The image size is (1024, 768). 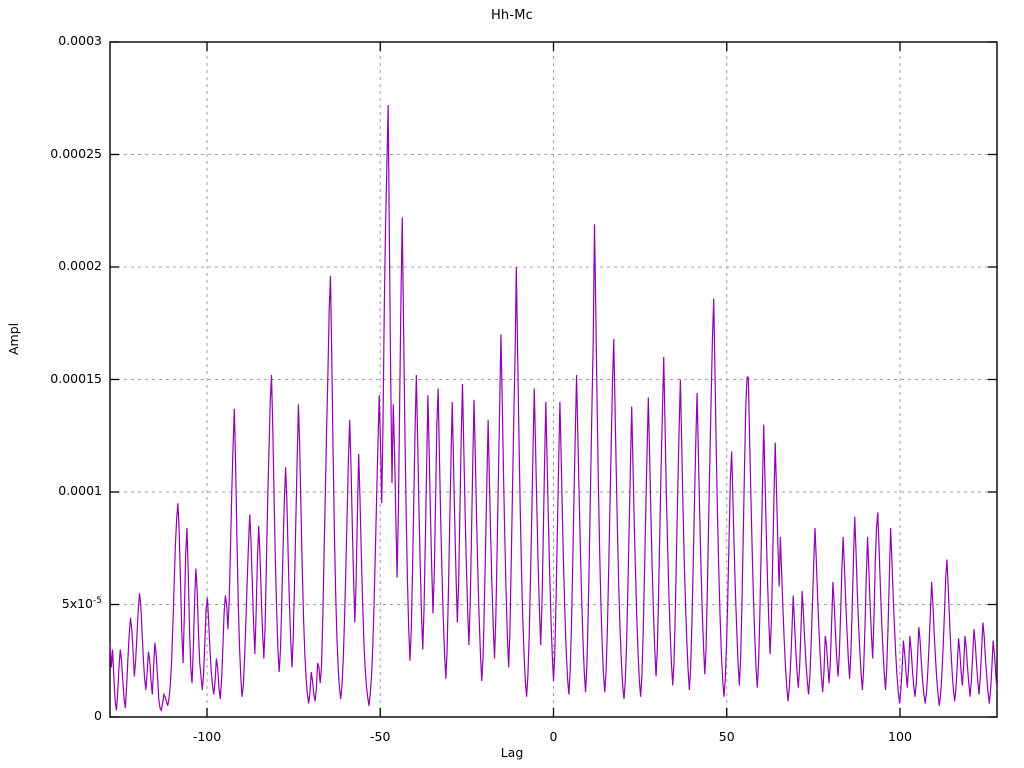 I want to click on chart-title: Hh-Mc, so click(x=512, y=15).